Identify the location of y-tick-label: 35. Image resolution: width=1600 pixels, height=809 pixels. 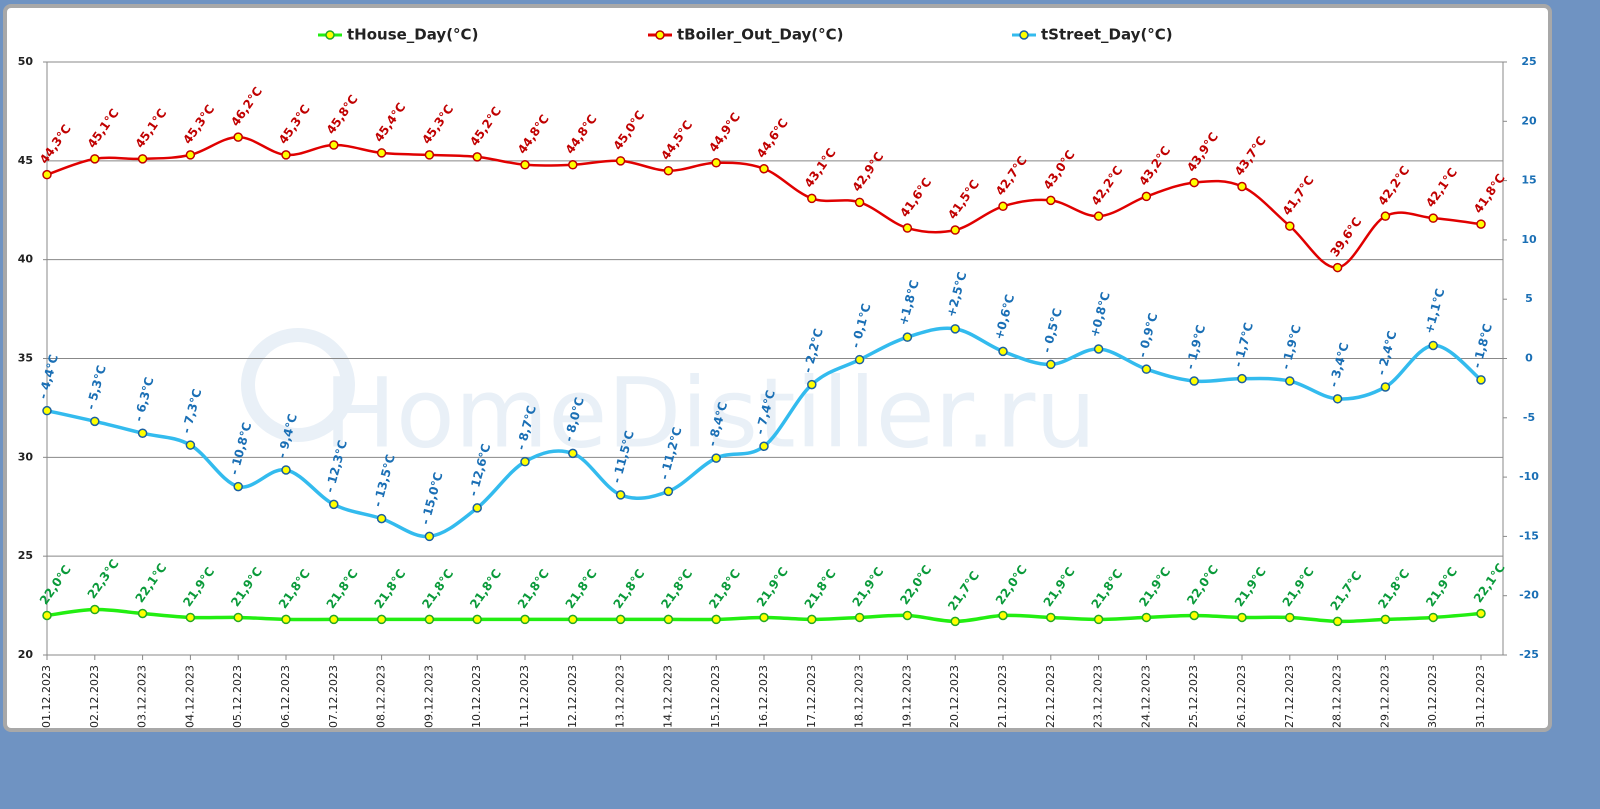
(25, 358).